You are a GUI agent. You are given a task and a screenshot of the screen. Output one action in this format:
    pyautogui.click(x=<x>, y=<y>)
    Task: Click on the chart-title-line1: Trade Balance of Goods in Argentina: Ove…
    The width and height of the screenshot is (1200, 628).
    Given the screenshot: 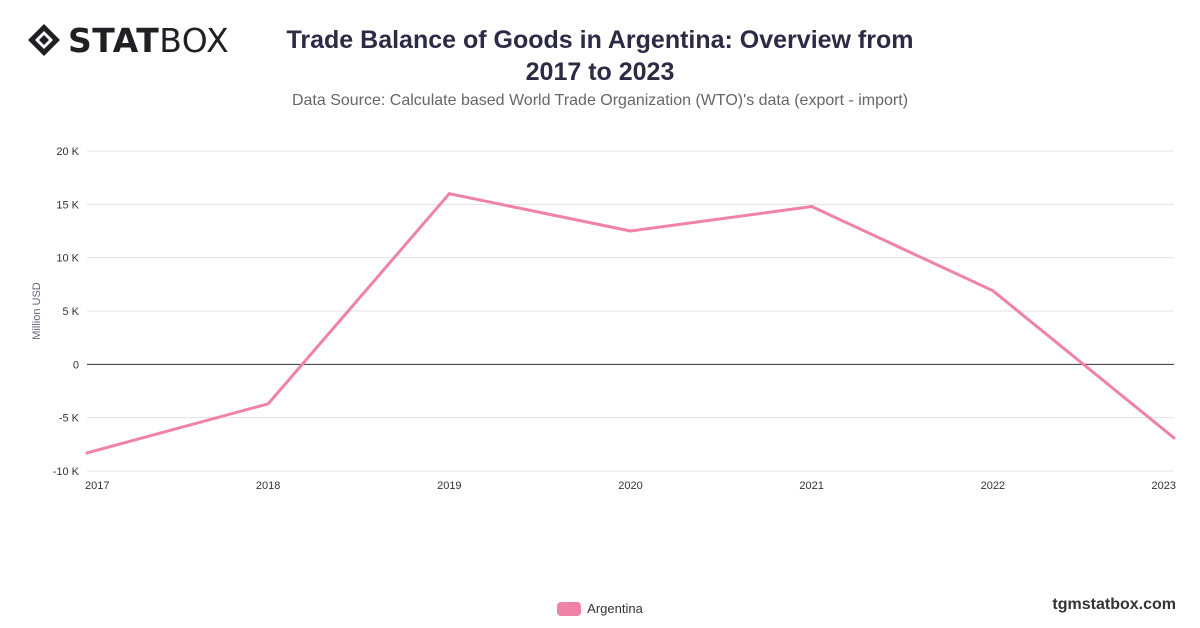 What is the action you would take?
    pyautogui.click(x=600, y=40)
    